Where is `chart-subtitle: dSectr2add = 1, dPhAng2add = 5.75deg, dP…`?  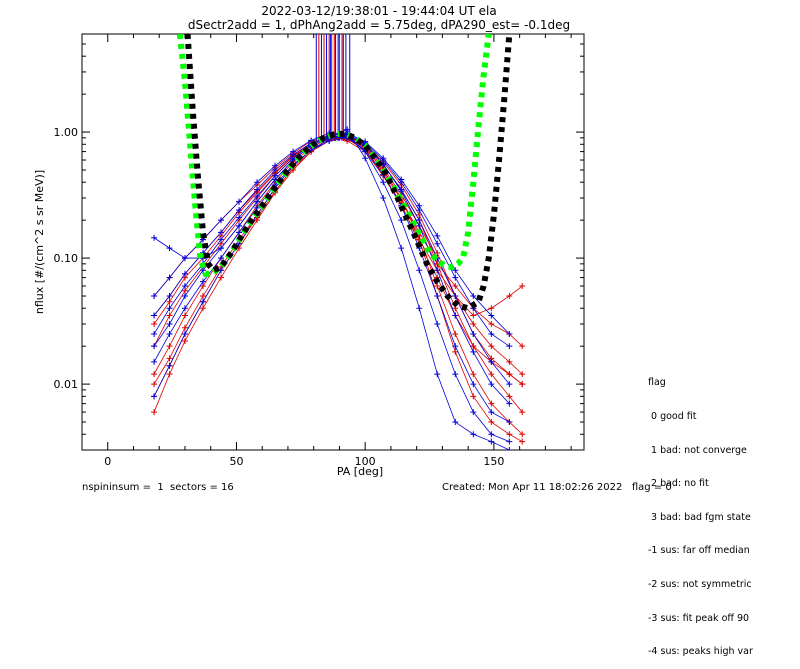 chart-subtitle: dSectr2add = 1, dPhAng2add = 5.75deg, dP… is located at coordinates (379, 25).